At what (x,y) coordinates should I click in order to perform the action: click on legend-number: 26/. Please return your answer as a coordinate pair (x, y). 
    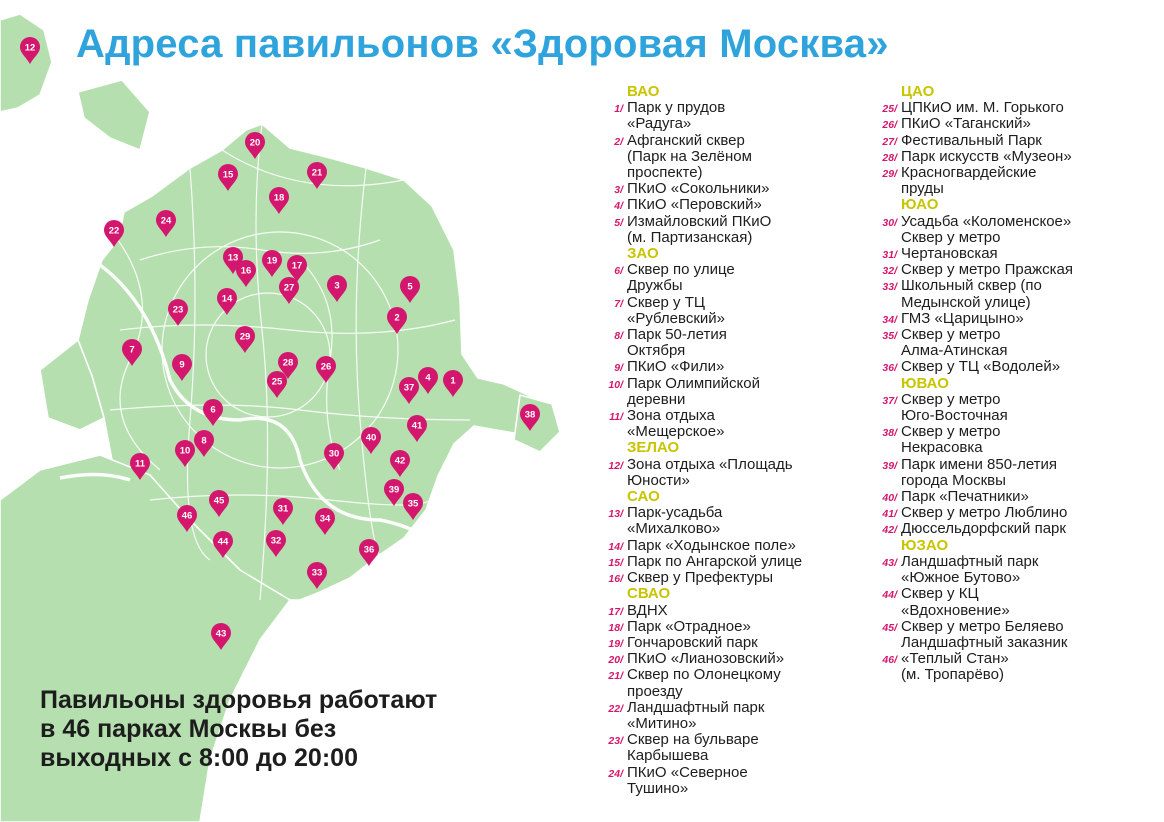
    Looking at the image, I should click on (889, 125).